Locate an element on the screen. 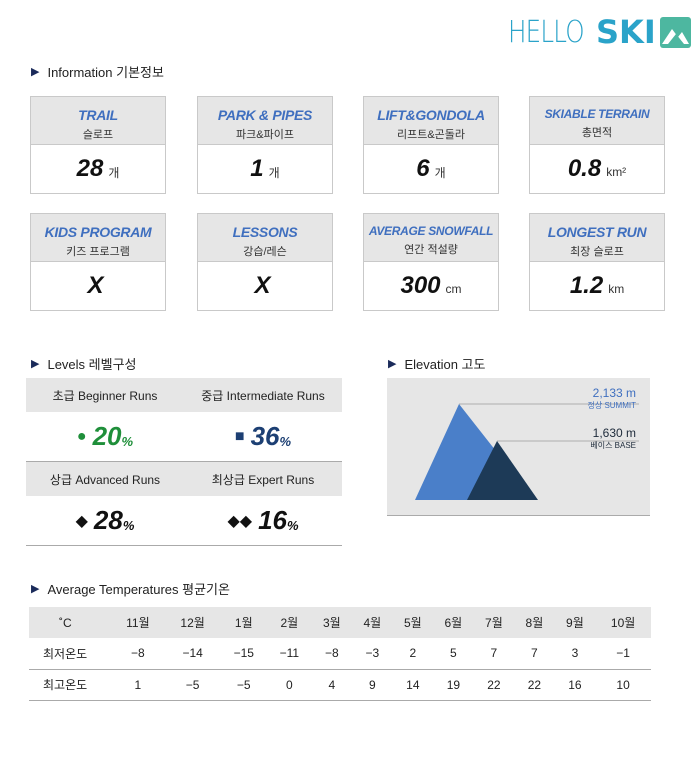 This screenshot has width=700, height=783. base-label: 1,630 m 베이스 BASE is located at coordinates (613, 438).